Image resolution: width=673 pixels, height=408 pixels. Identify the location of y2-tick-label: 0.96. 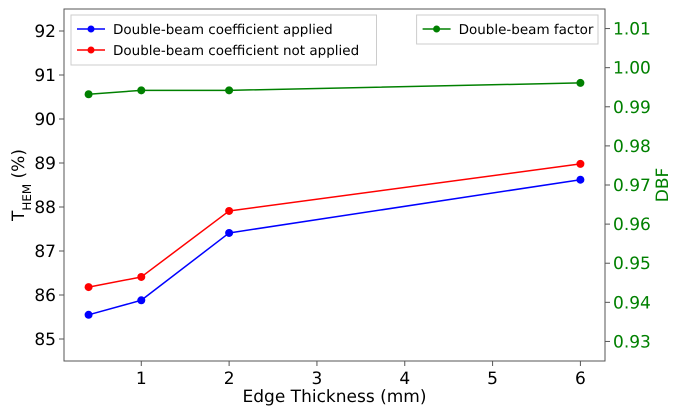
(632, 225).